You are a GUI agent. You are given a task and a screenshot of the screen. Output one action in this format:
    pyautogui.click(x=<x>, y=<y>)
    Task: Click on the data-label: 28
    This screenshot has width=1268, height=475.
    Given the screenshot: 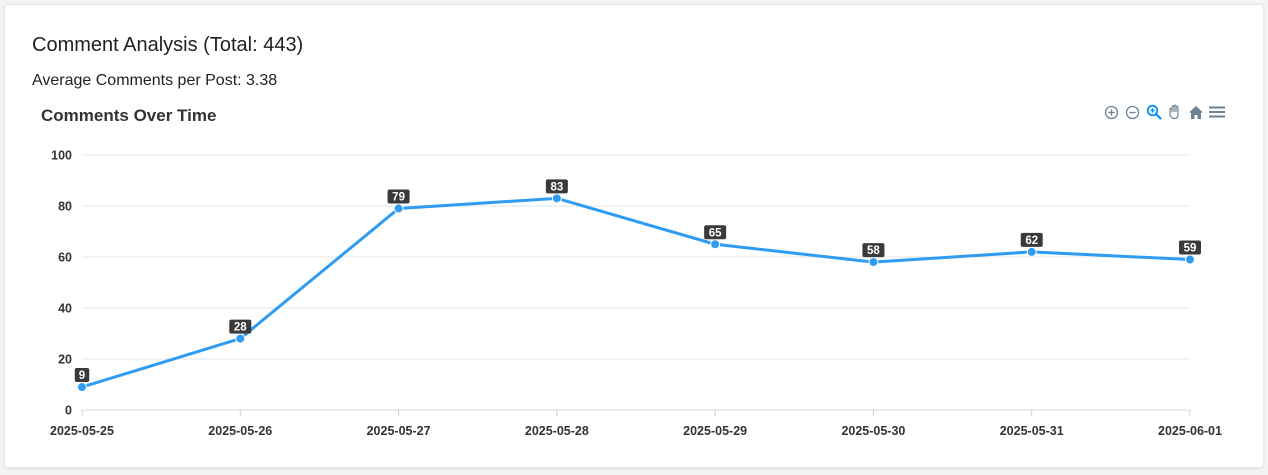 What is the action you would take?
    pyautogui.click(x=240, y=328)
    